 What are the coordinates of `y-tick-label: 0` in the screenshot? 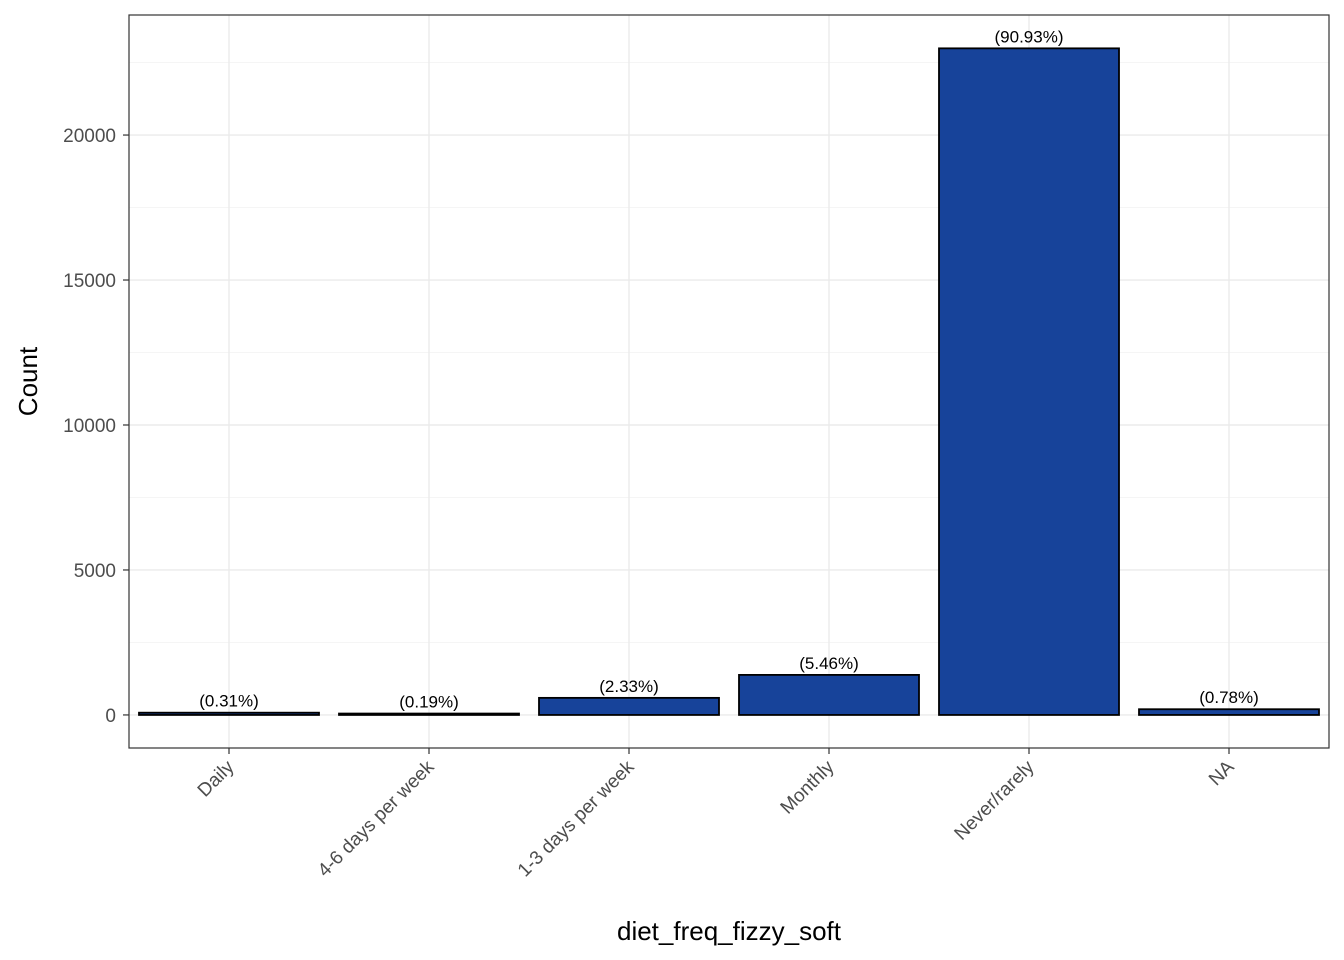 It's located at (110, 716).